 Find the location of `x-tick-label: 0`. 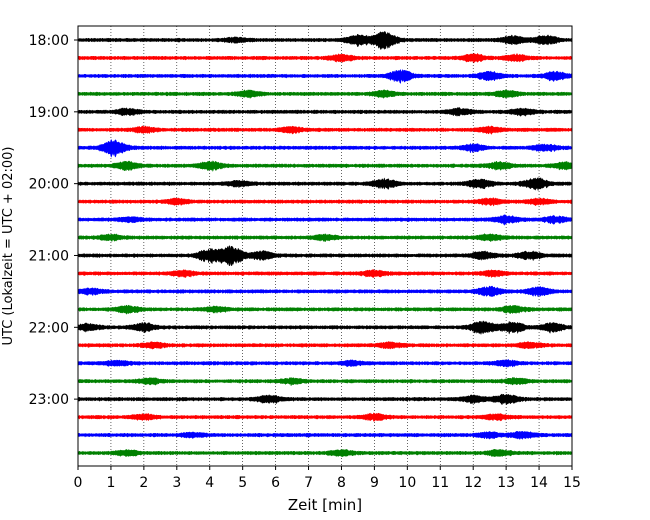

x-tick-label: 0 is located at coordinates (78, 483).